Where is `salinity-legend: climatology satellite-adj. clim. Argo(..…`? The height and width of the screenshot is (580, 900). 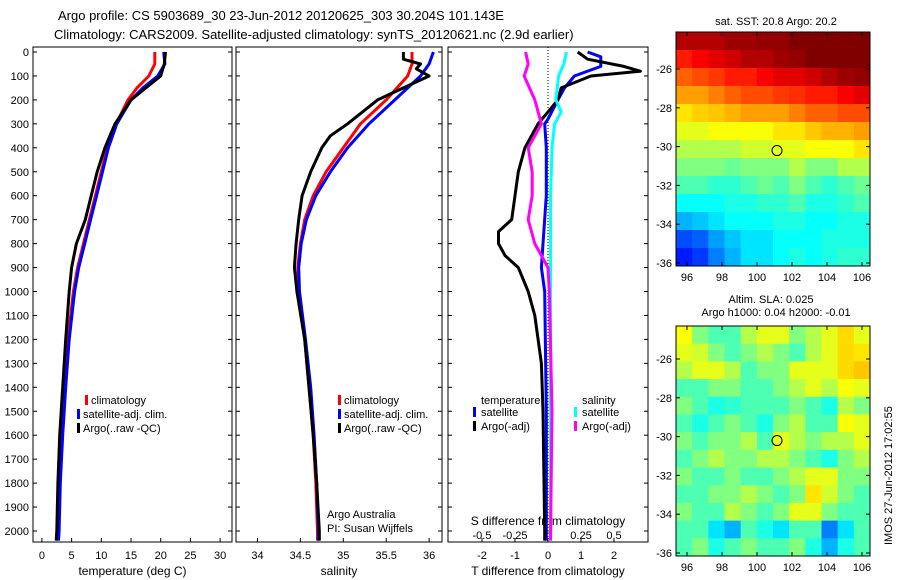 salinity-legend: climatology satellite-adj. clim. Argo(..… is located at coordinates (377, 465).